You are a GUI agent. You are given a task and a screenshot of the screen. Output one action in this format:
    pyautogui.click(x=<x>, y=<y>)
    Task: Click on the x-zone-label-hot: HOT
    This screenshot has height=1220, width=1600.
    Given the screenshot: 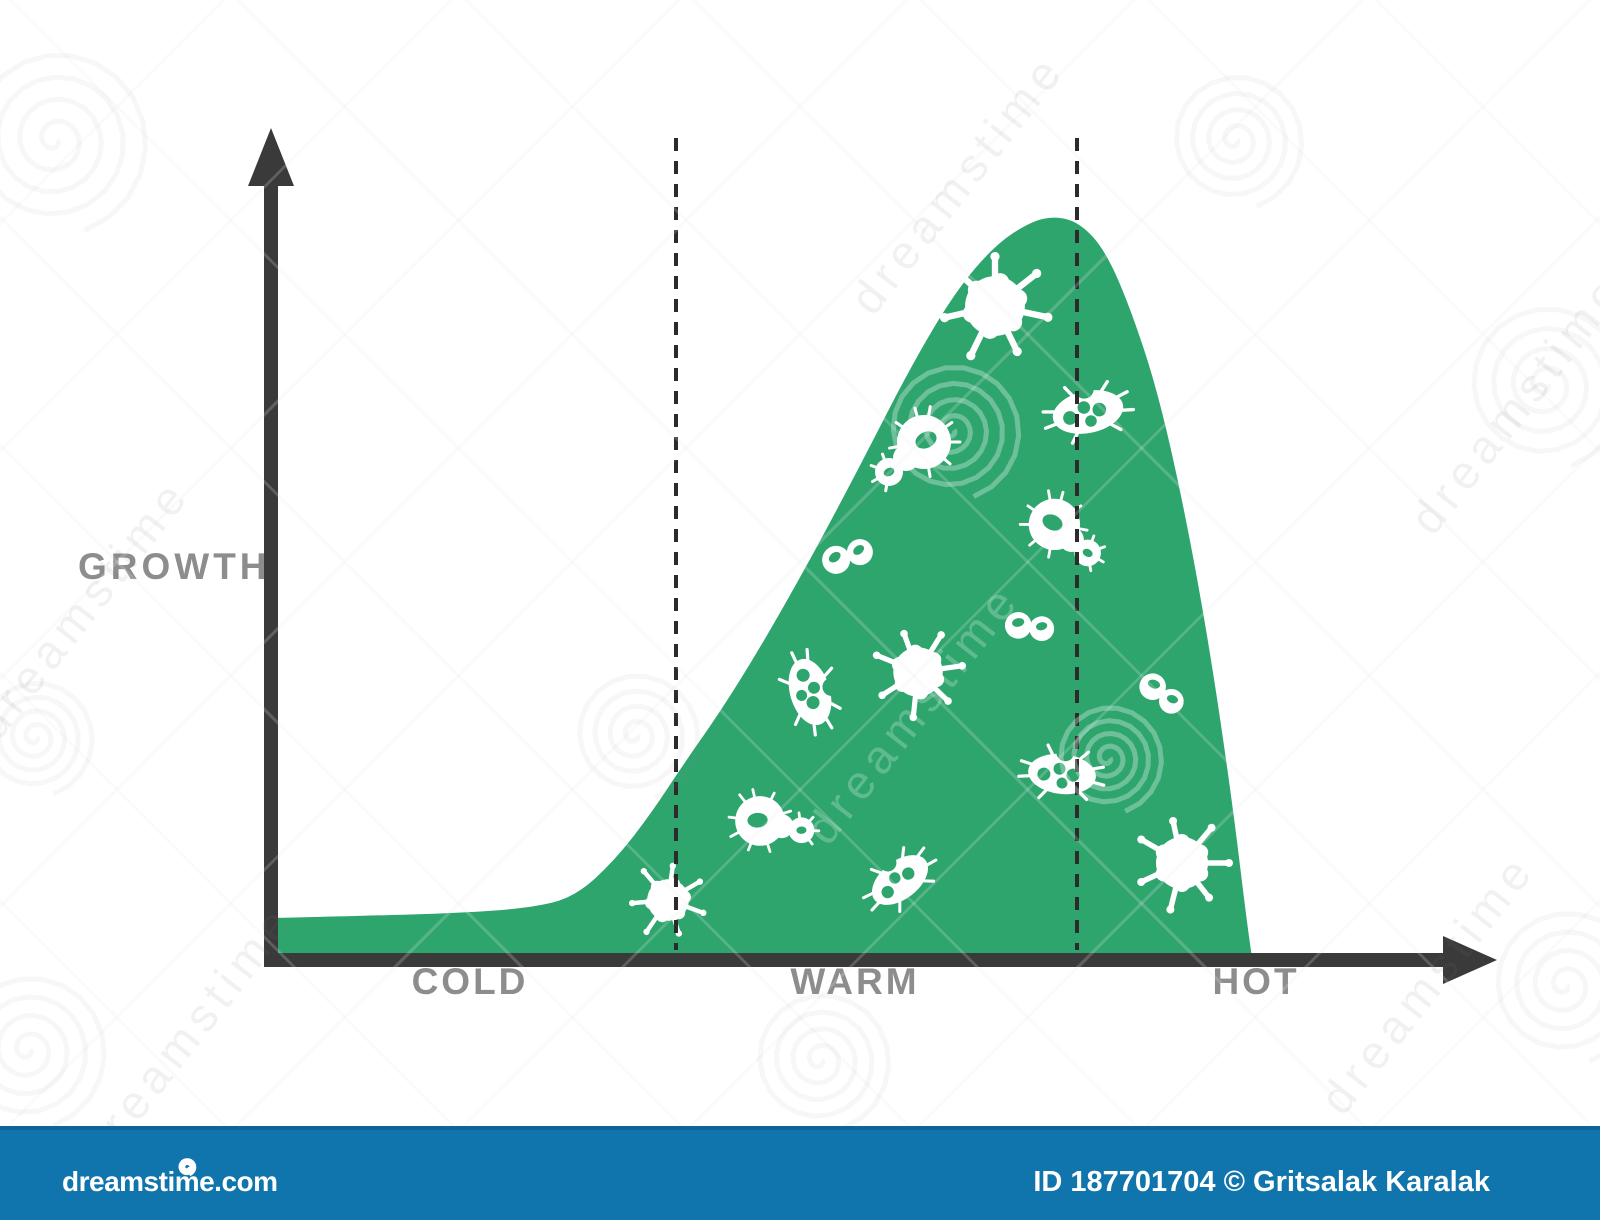 What is the action you would take?
    pyautogui.click(x=1256, y=981)
    